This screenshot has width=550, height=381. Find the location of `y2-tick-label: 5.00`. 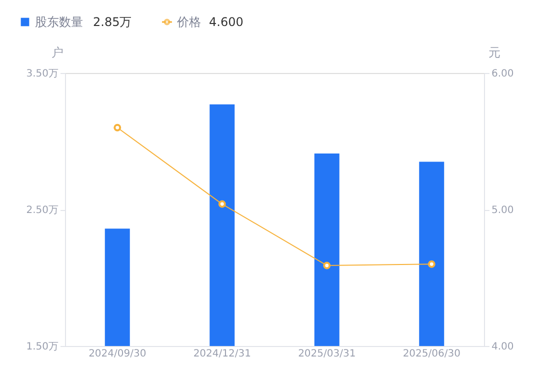

y2-tick-label: 5.00 is located at coordinates (503, 210).